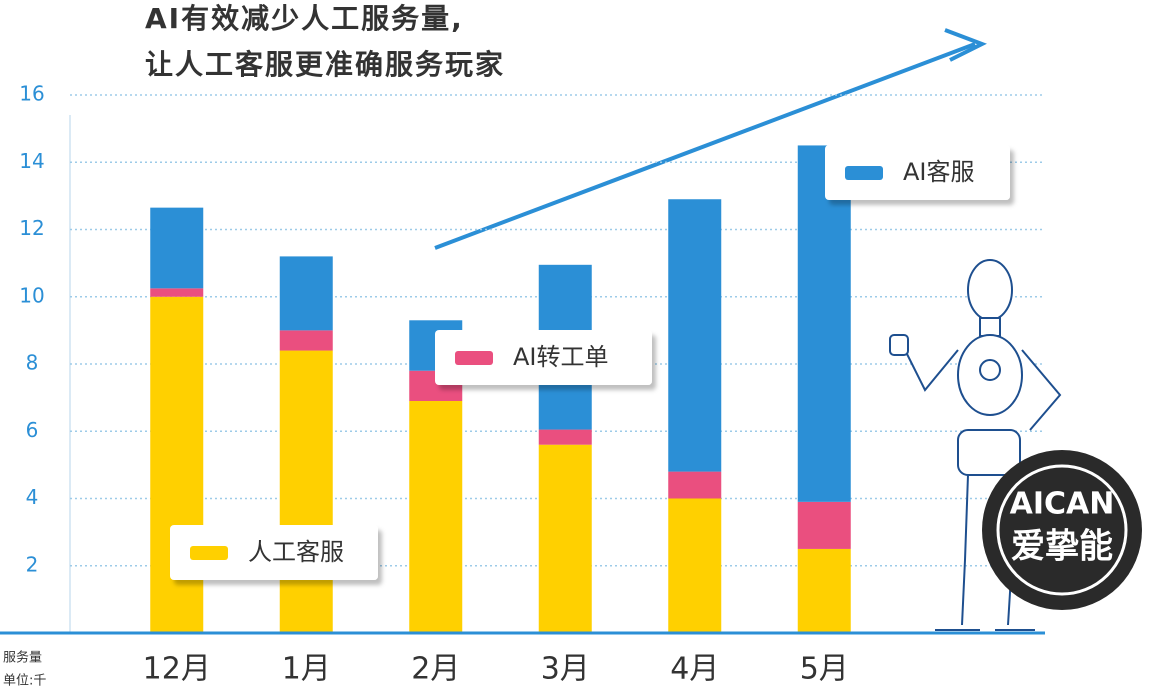 The width and height of the screenshot is (1150, 695). I want to click on x-tick-label: 12月, so click(177, 669).